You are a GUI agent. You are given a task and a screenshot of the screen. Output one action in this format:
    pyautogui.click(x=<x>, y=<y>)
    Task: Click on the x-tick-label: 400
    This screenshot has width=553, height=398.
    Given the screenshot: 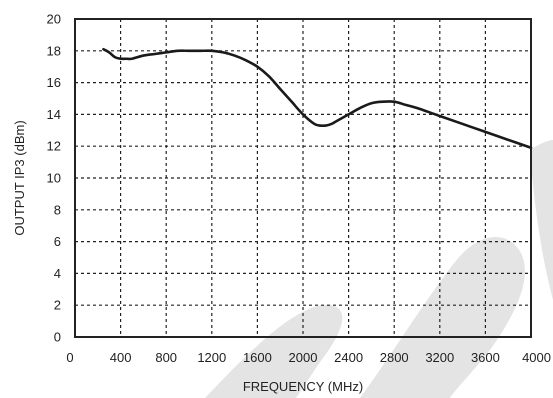 What is the action you would take?
    pyautogui.click(x=121, y=357)
    